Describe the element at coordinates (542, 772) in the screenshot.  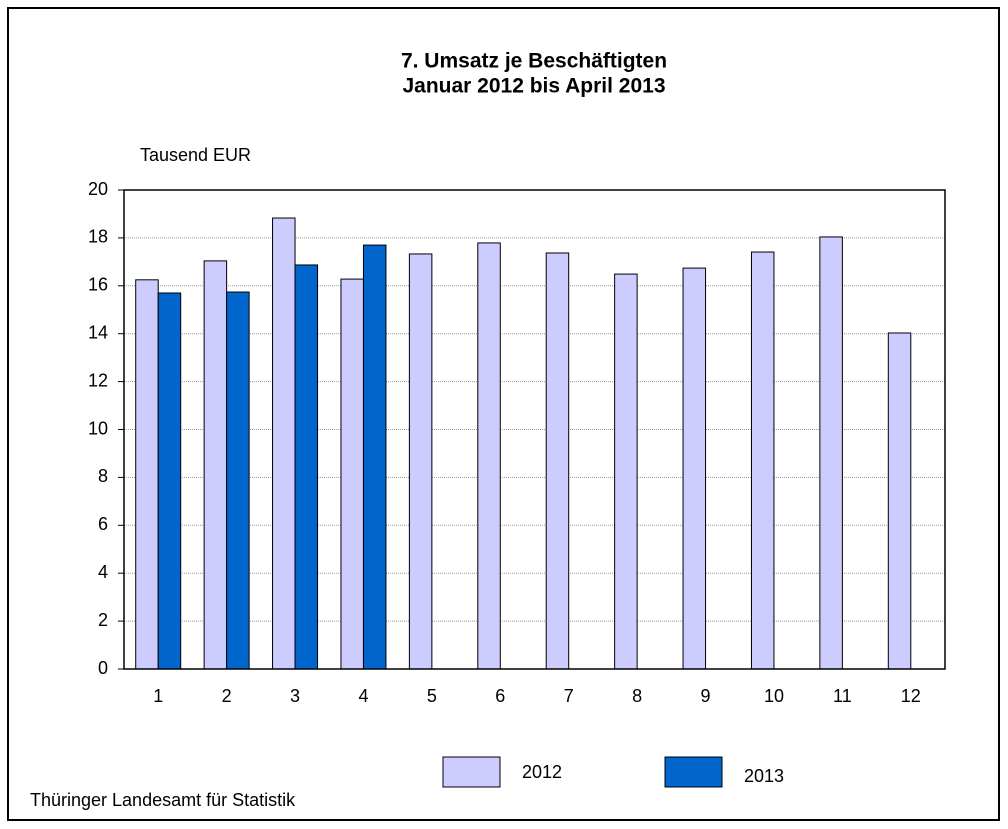
I see `legend-label: 2012` at that location.